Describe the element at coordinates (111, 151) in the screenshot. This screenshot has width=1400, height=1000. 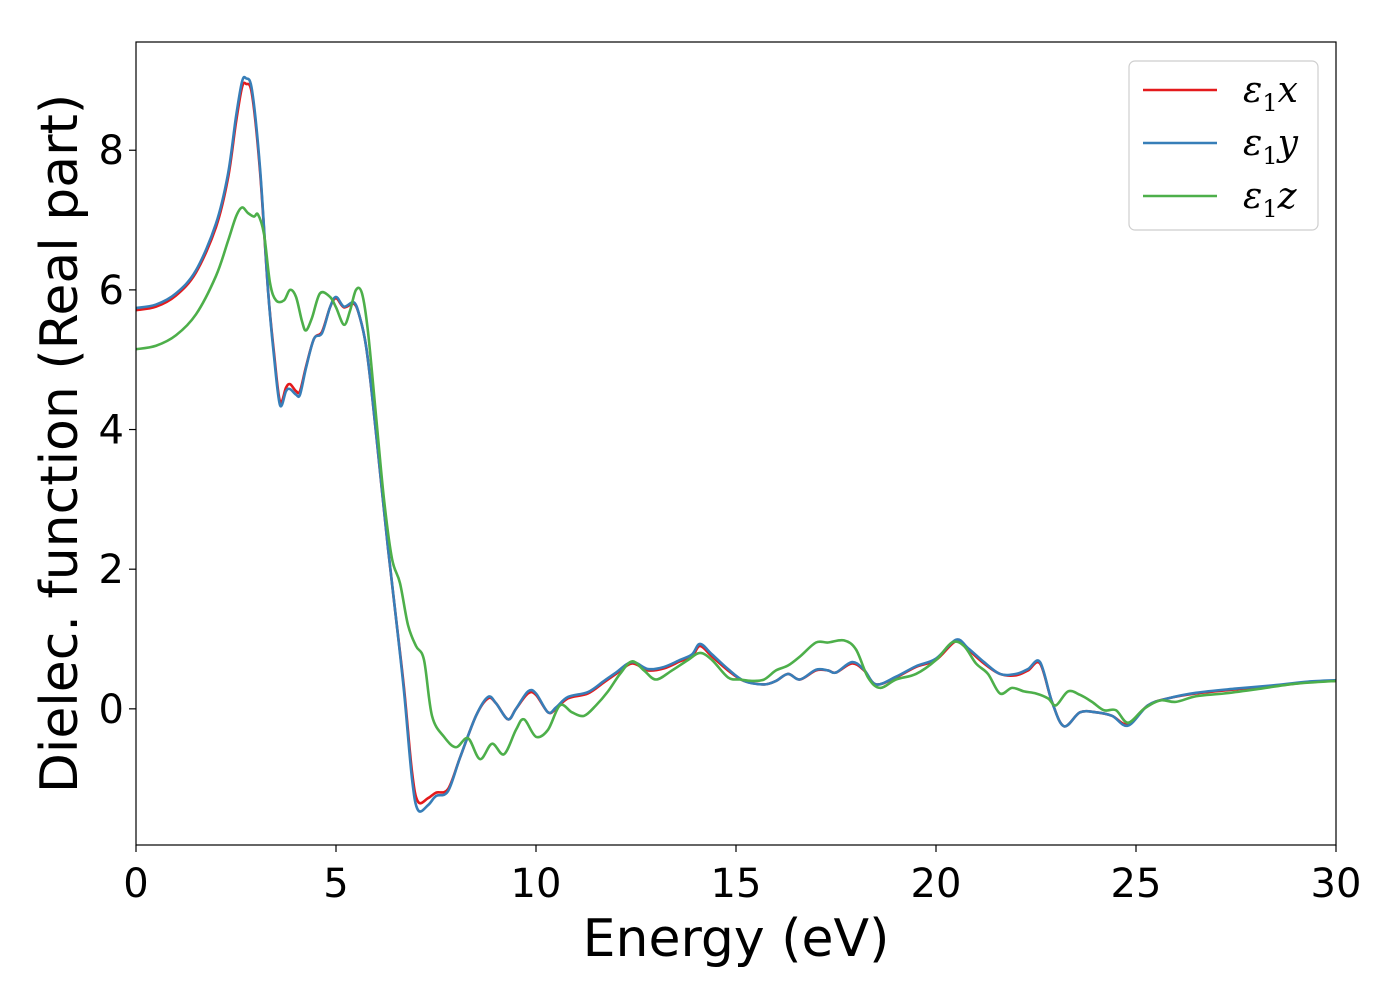
I see `y-tick-label: 8` at that location.